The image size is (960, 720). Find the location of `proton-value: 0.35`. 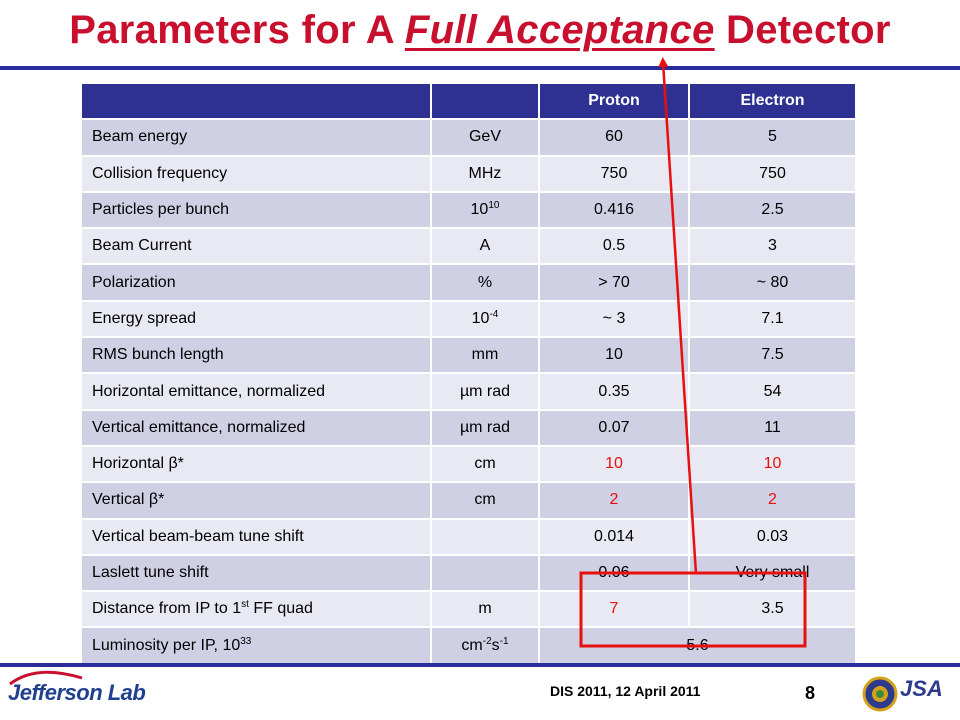

proton-value: 0.35 is located at coordinates (614, 392).